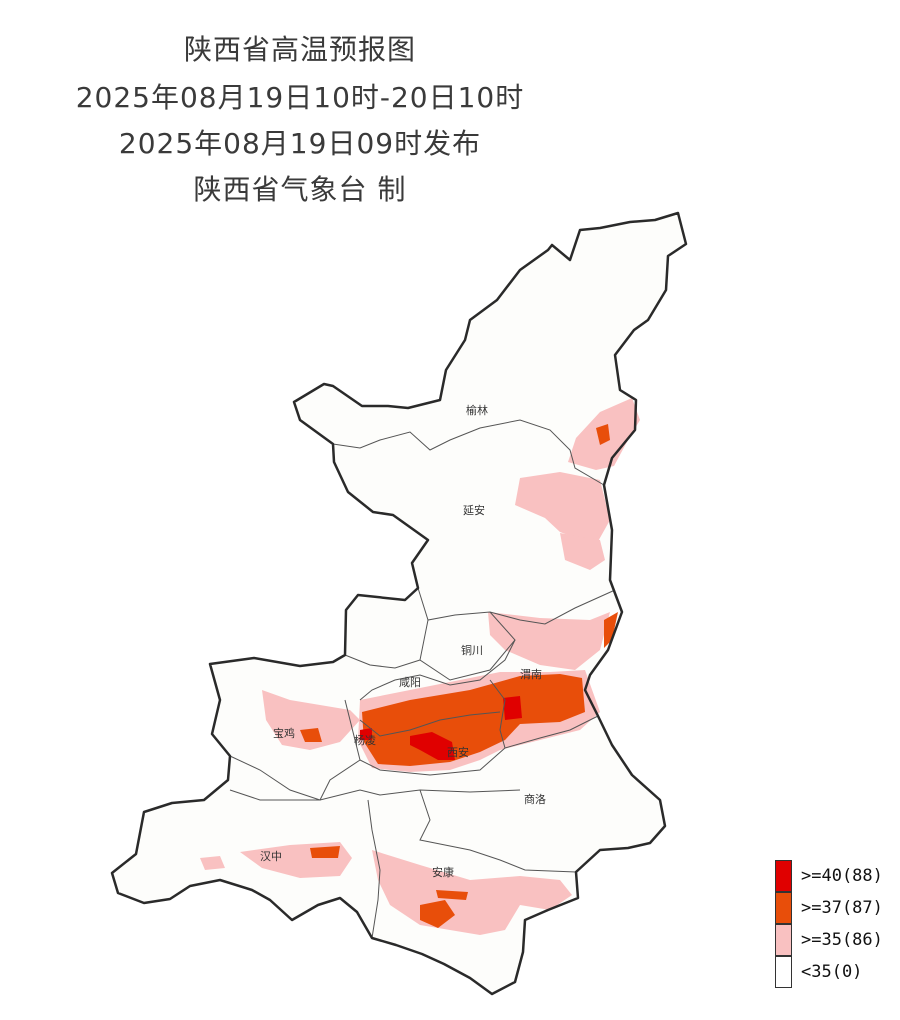  Describe the element at coordinates (300, 189) in the screenshot. I see `issuer: 陕西省气象台 制` at that location.